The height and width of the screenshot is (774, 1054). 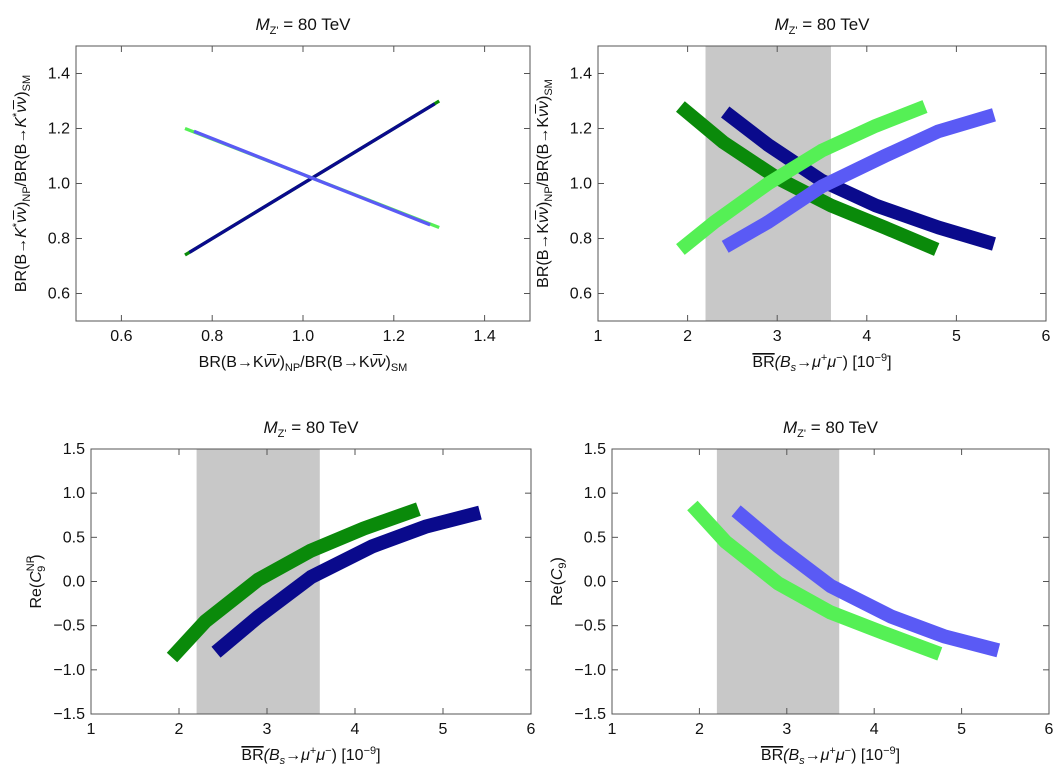 What do you see at coordinates (303, 363) in the screenshot?
I see `x-axis-label: BR(B→Kν̅ν)NP/BR(B→Kν̅ν)SM` at bounding box center [303, 363].